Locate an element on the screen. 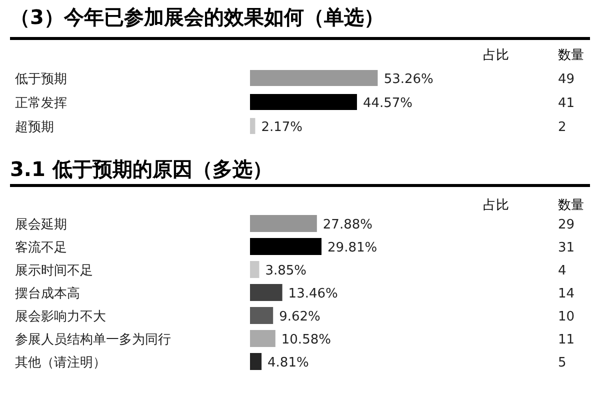 The image size is (600, 398). data-label: 3.85% is located at coordinates (286, 270).